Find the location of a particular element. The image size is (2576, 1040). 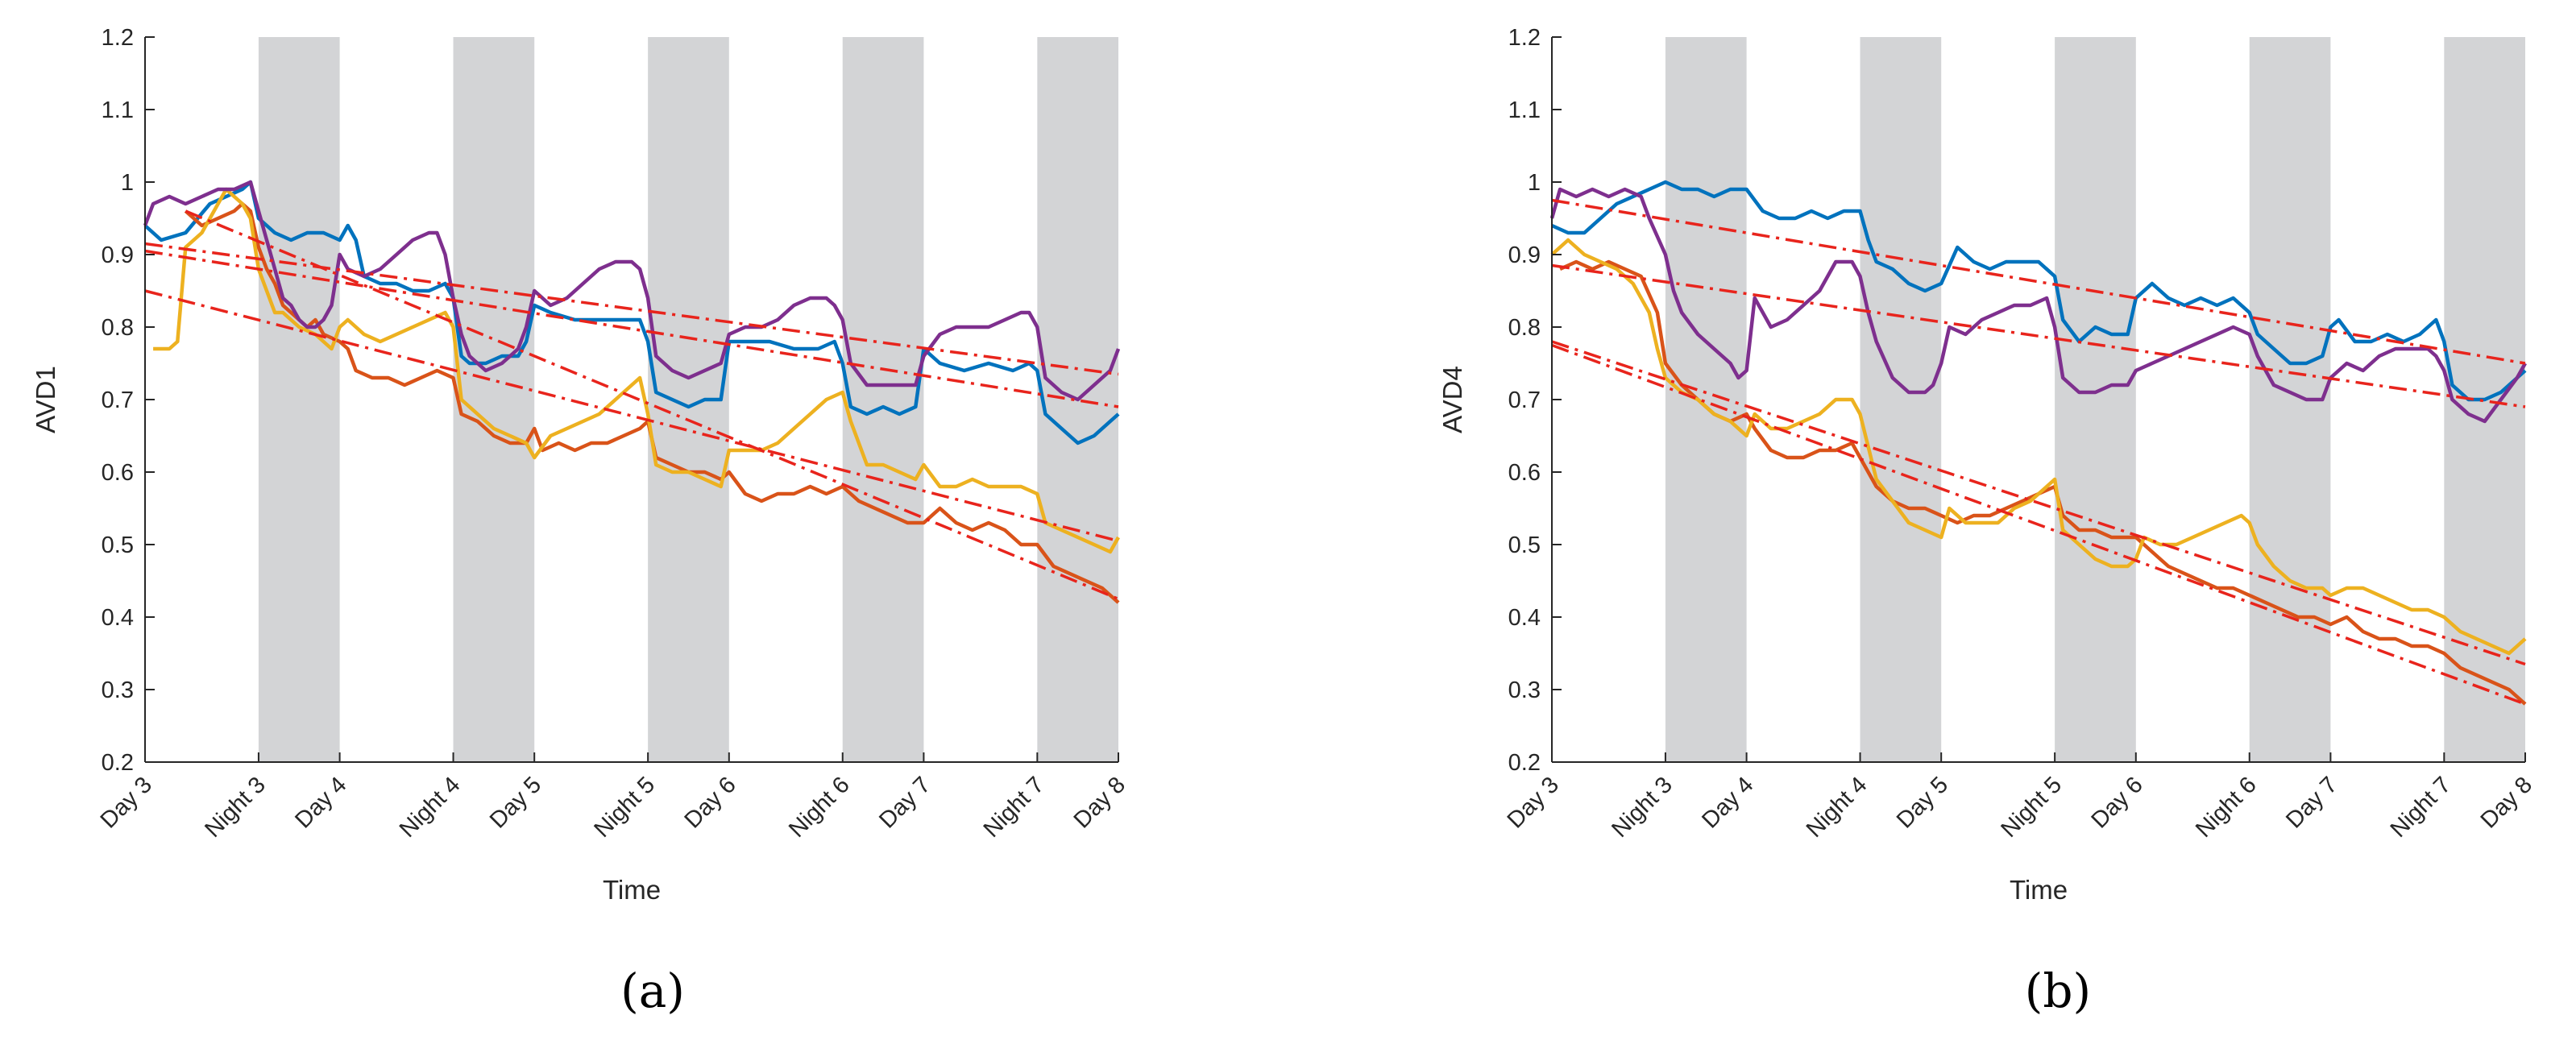

panel-b-y-tick-label: 0.5 is located at coordinates (1524, 545).